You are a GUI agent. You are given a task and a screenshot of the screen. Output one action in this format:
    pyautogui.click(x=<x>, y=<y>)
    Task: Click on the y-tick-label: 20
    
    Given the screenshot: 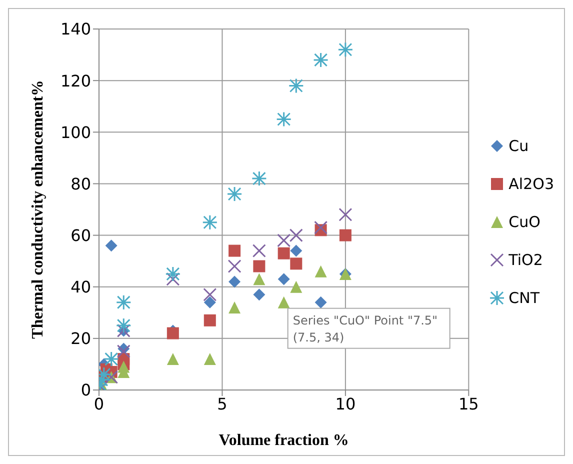 What is the action you would take?
    pyautogui.click(x=80, y=338)
    